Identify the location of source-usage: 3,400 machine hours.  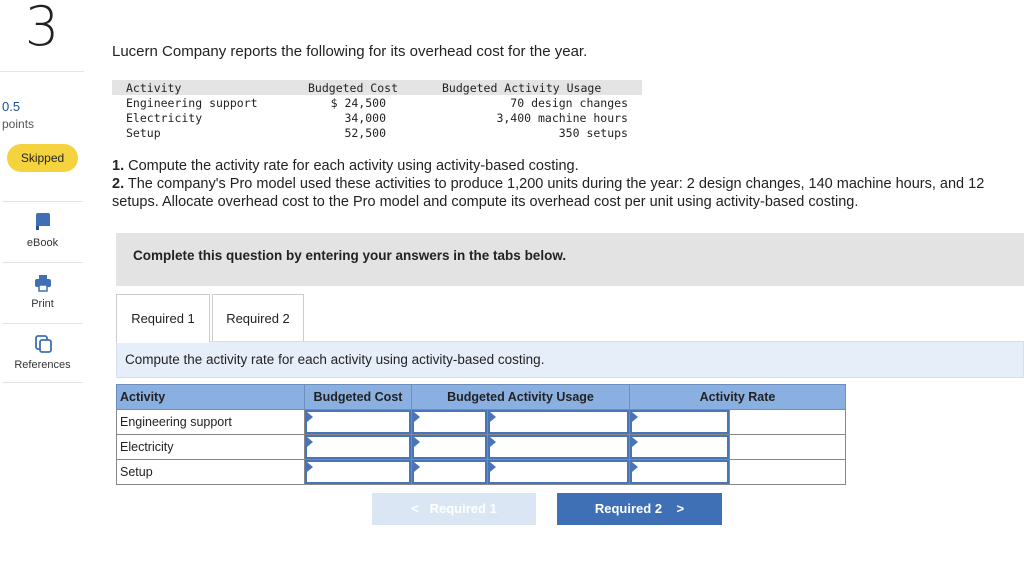
(562, 118).